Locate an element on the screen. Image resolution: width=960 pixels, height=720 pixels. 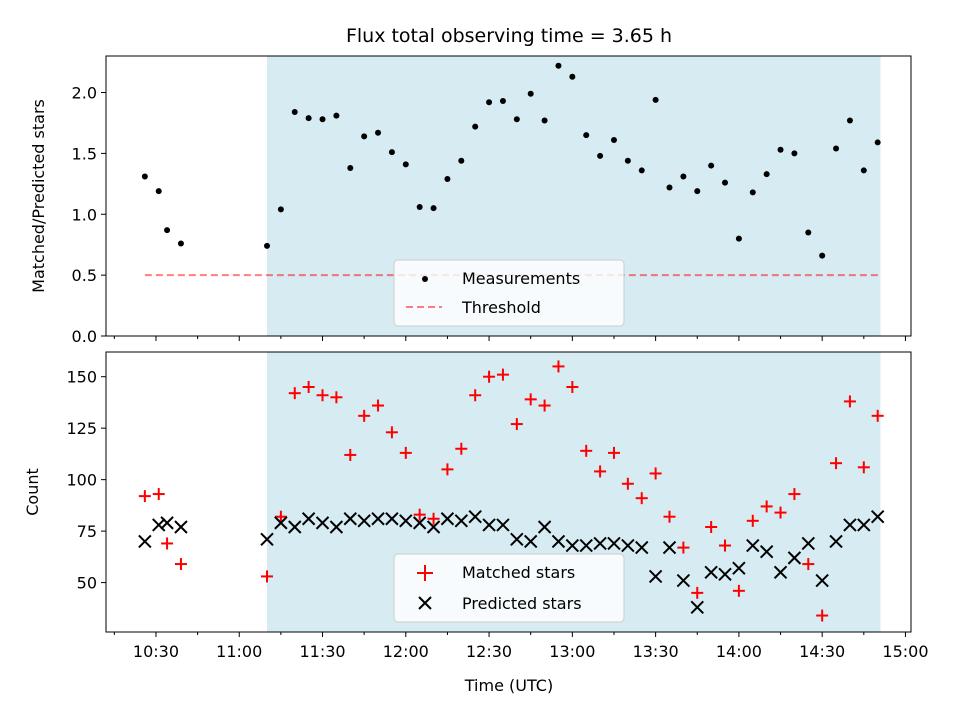
x-tick-label: 14:30 is located at coordinates (822, 651).